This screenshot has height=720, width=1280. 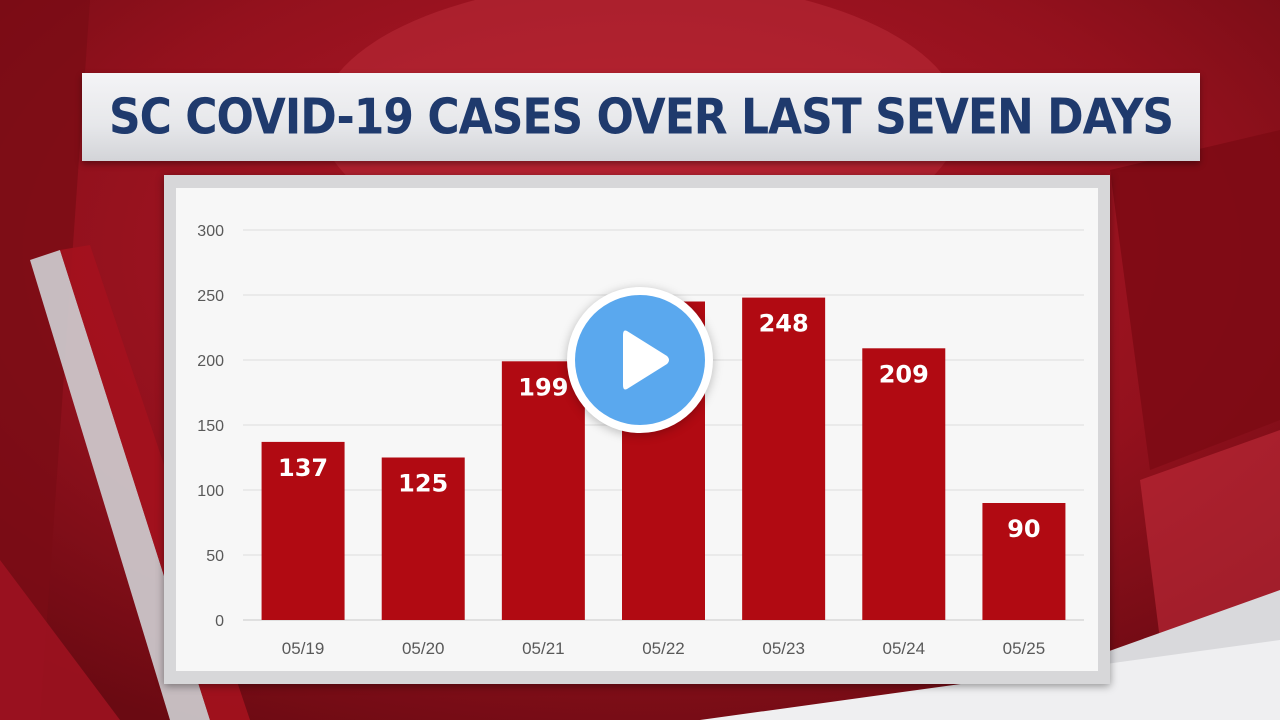 I want to click on play-button, so click(x=640, y=360).